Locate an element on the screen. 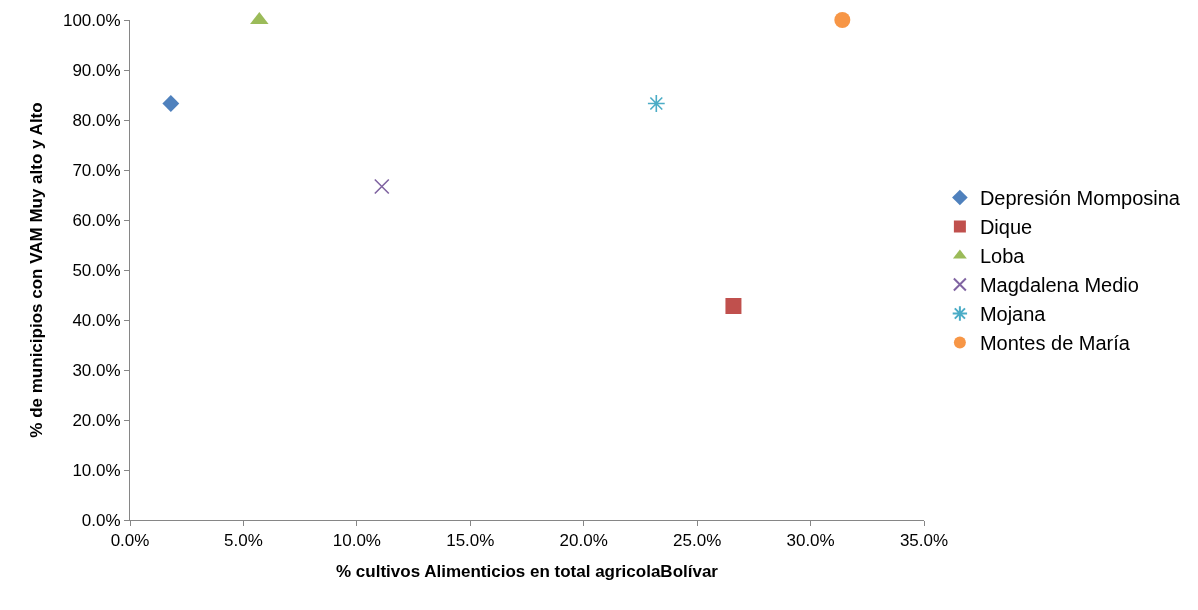 This screenshot has height=610, width=1198. y-tick-label: 60.0% is located at coordinates (96, 220).